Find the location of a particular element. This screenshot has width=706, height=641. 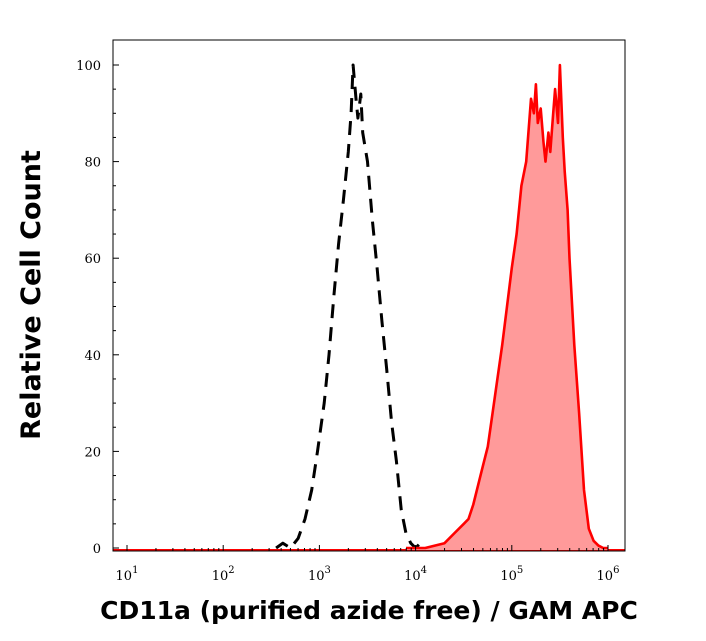

x-tick-label: 10⁴ is located at coordinates (415, 574).